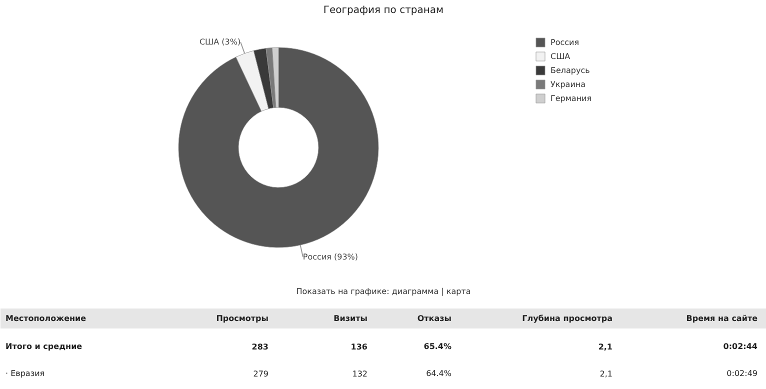 This screenshot has width=766, height=389. Describe the element at coordinates (220, 42) in the screenshot. I see `data-label: США (3%)` at that location.